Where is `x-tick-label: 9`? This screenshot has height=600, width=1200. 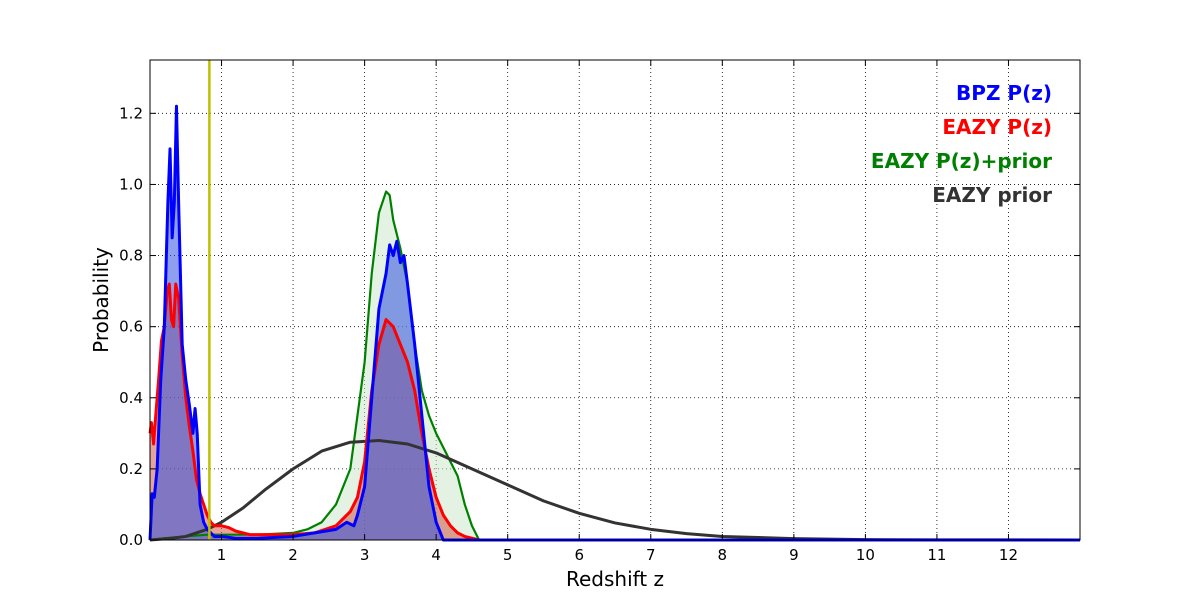
x-tick-label: 9 is located at coordinates (794, 555).